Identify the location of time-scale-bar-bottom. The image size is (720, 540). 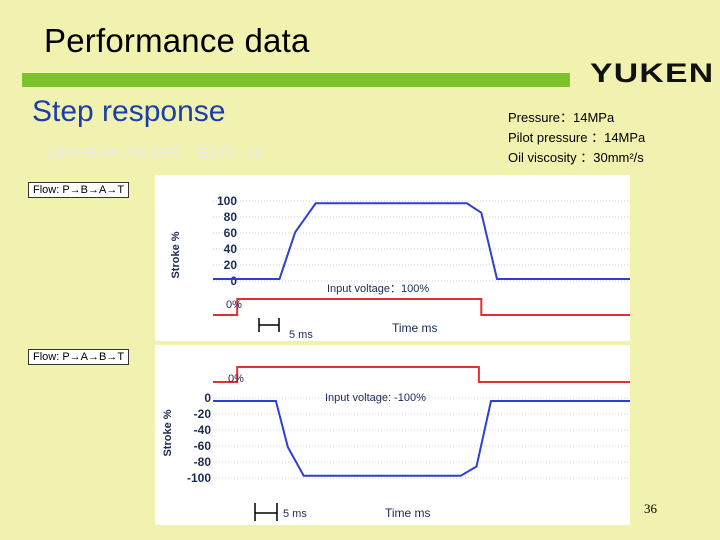
(266, 512).